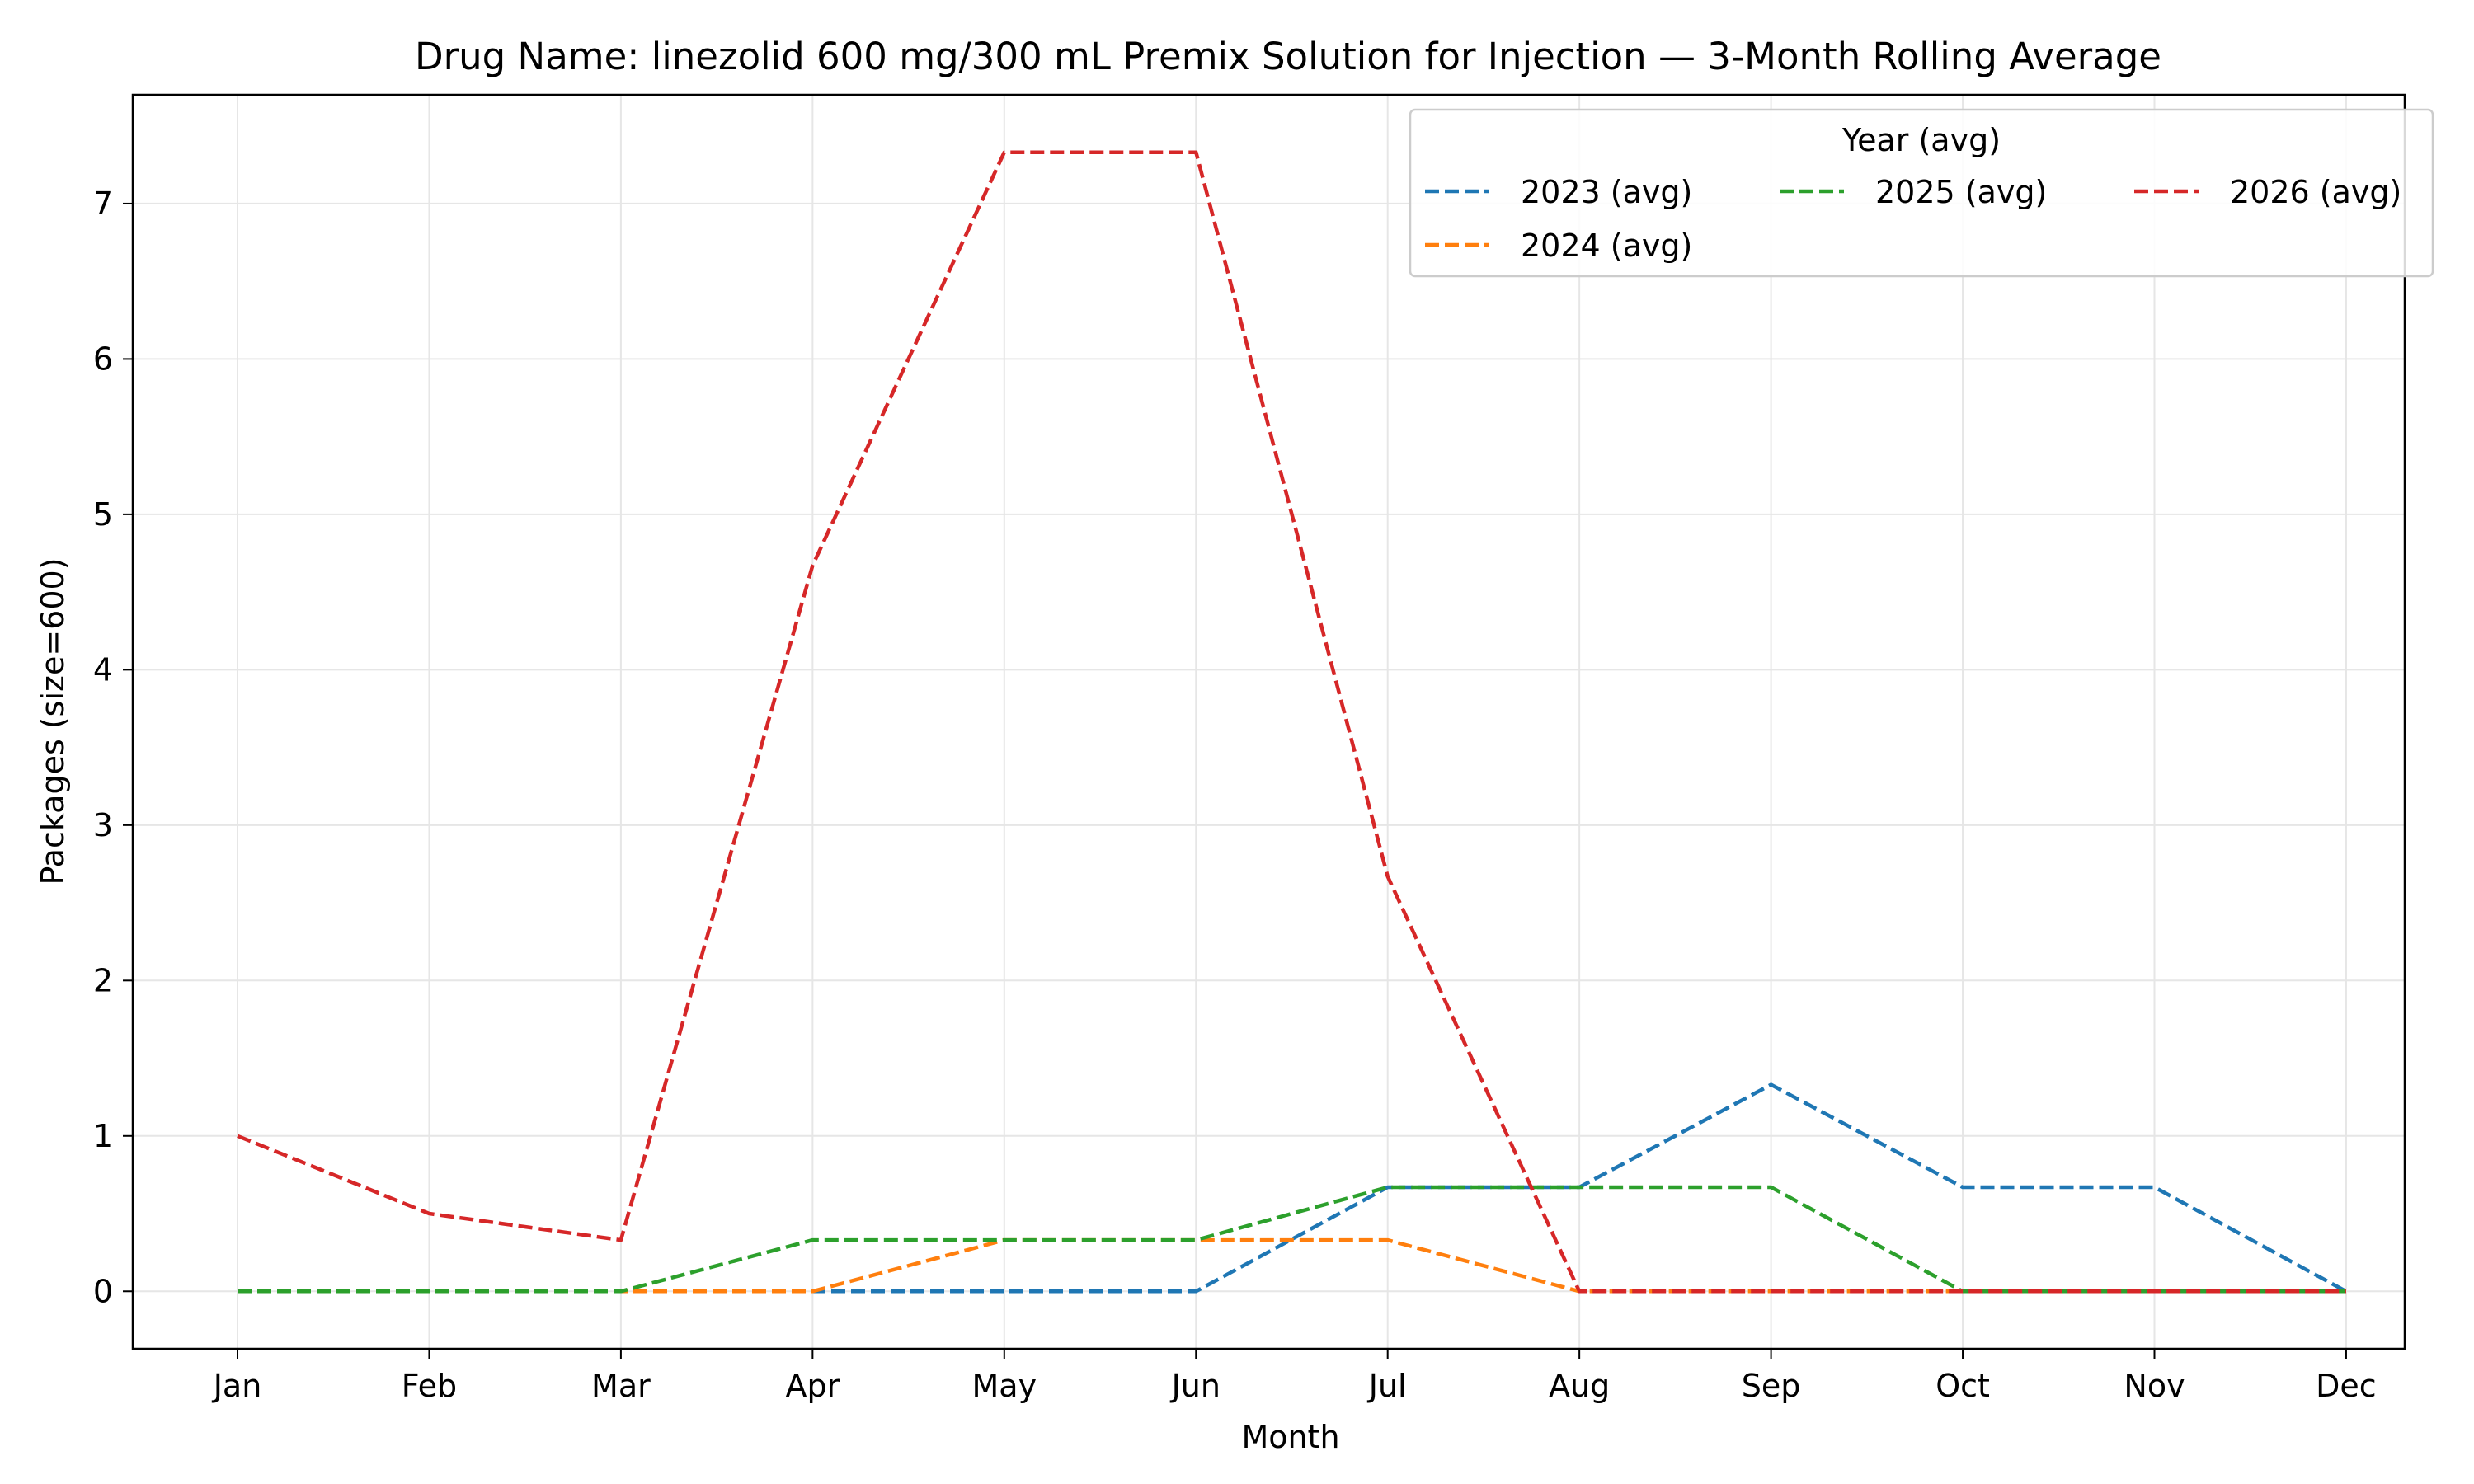  What do you see at coordinates (2154, 1386) in the screenshot?
I see `x-tick-label: Nov` at bounding box center [2154, 1386].